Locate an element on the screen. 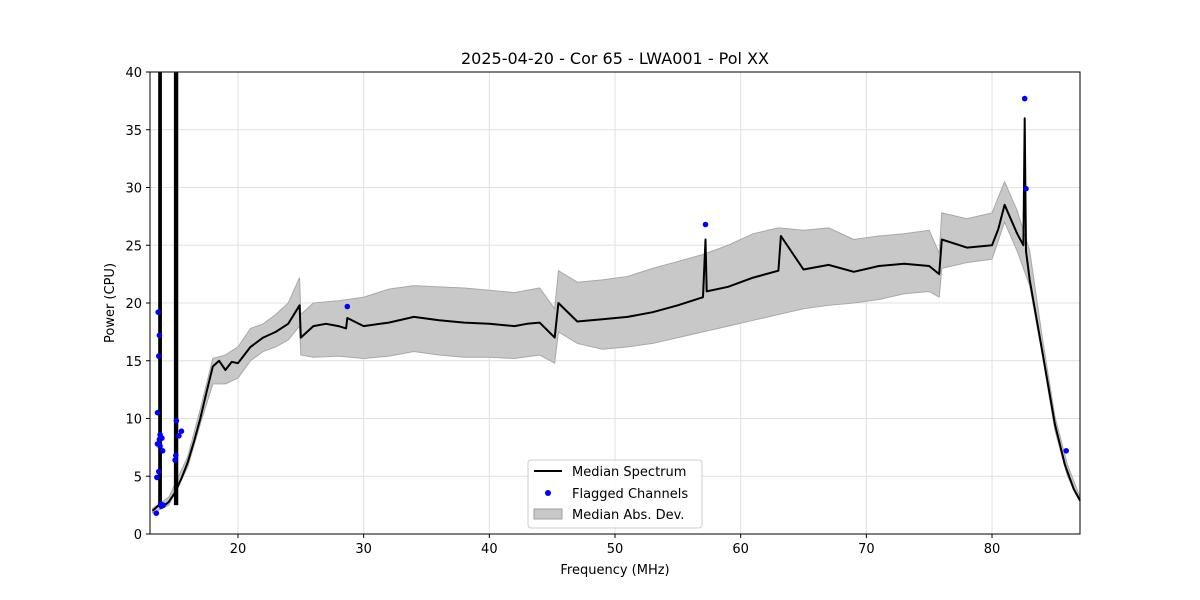 The height and width of the screenshot is (600, 1200). y-tick-label: 35 is located at coordinates (133, 131).